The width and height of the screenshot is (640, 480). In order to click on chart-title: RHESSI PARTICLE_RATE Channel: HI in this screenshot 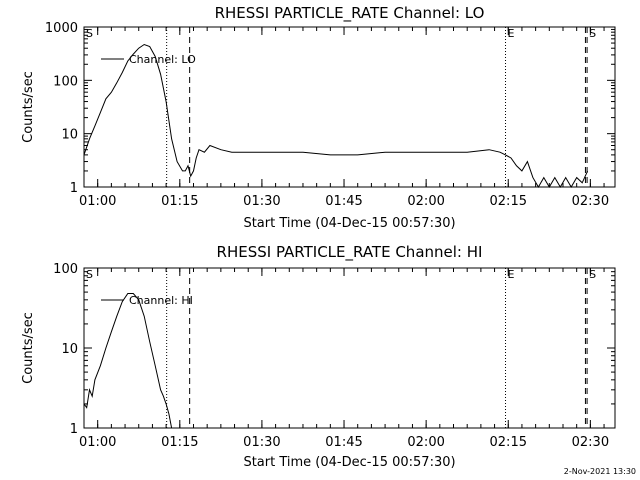, I will do `click(350, 252)`.